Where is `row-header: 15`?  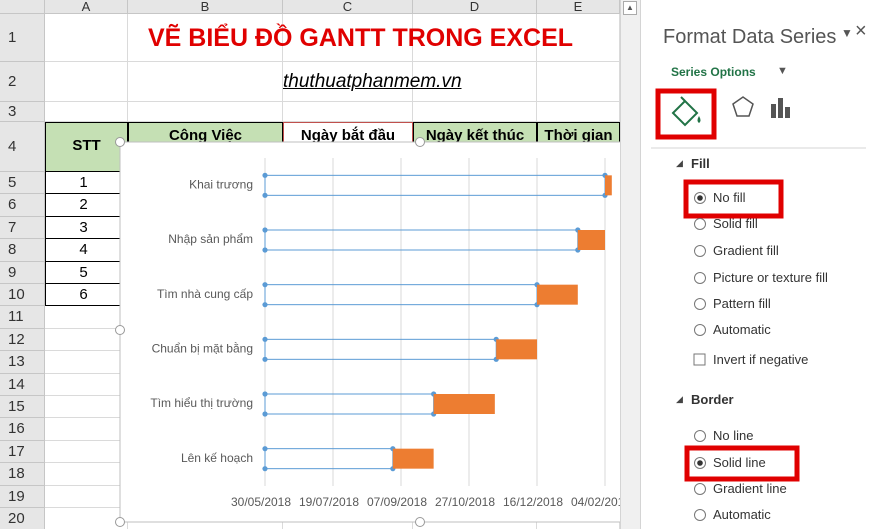
row-header: 15 is located at coordinates (22, 407).